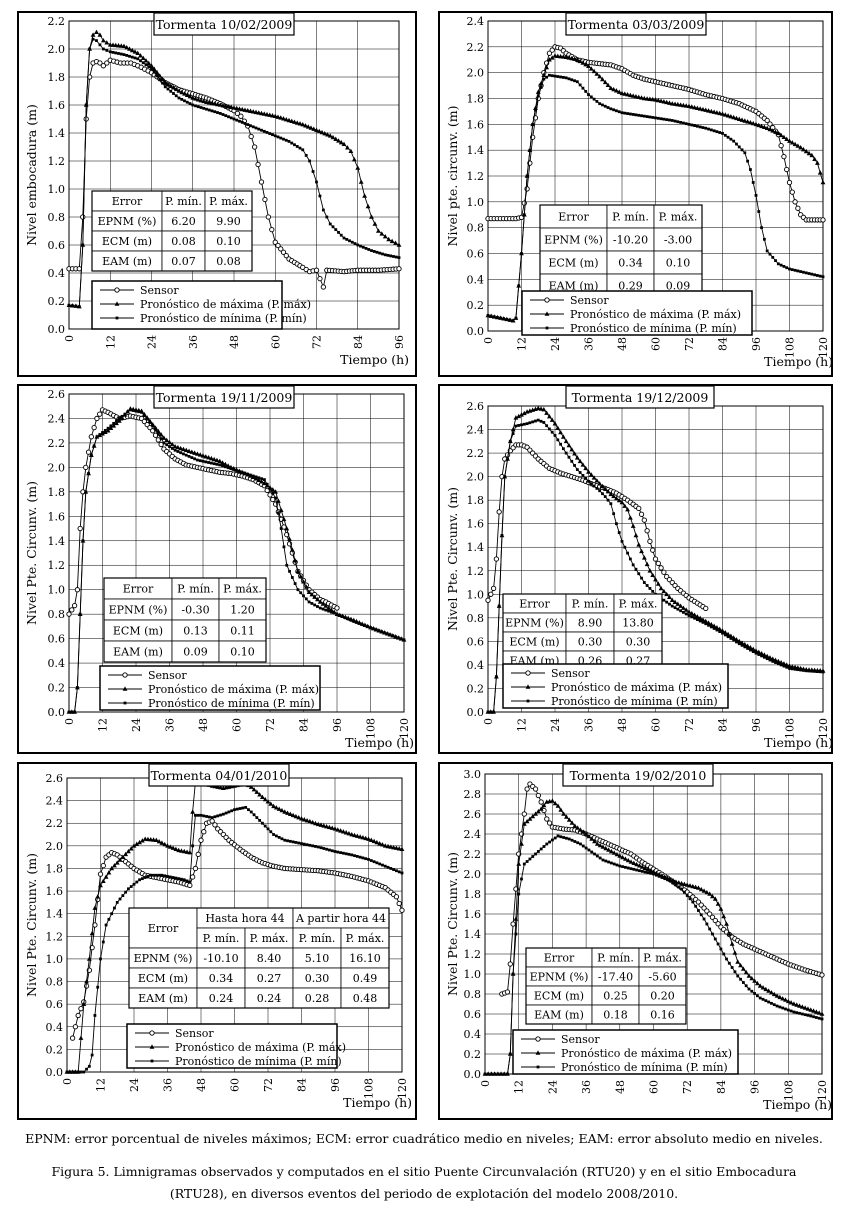  Describe the element at coordinates (574, 286) in the screenshot. I see `table-row-label: EAM (m)` at that location.